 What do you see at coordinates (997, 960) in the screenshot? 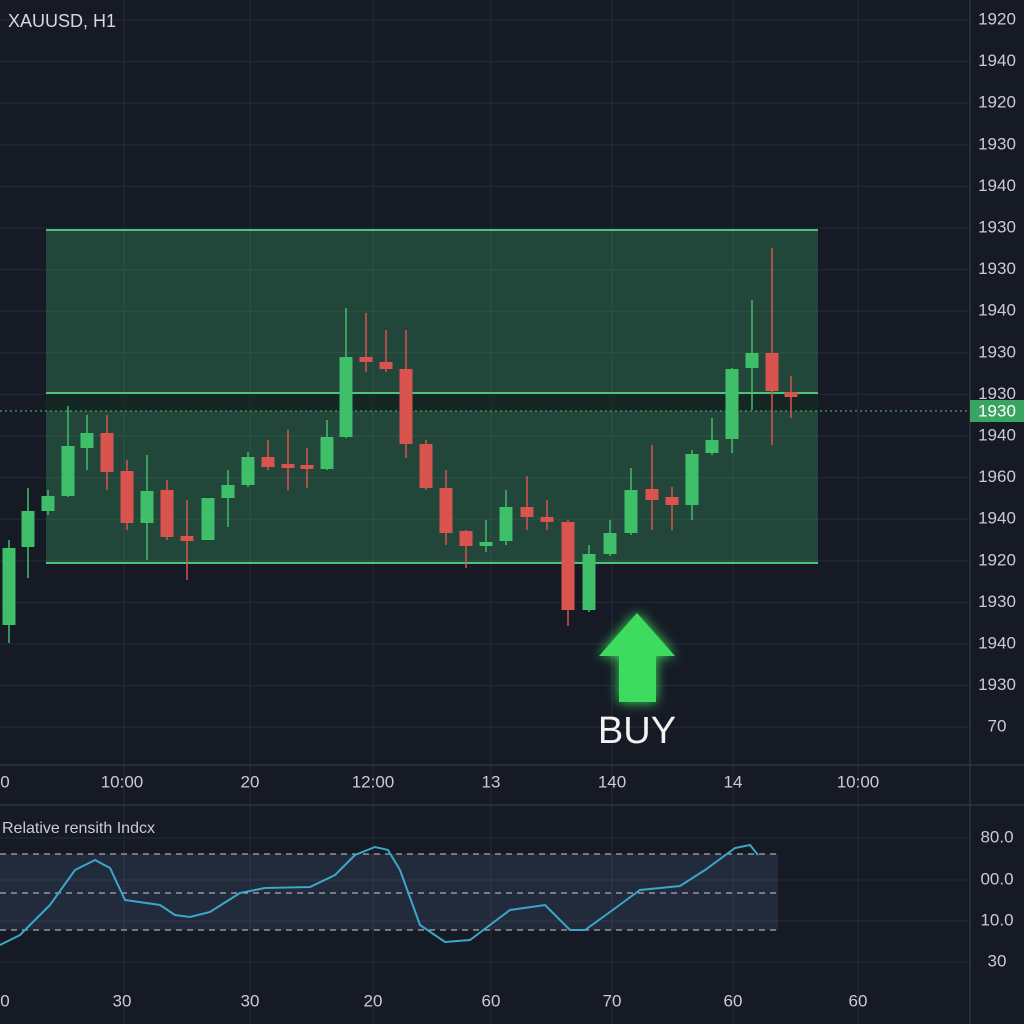
I see `rsi-axis-label: 30` at bounding box center [997, 960].